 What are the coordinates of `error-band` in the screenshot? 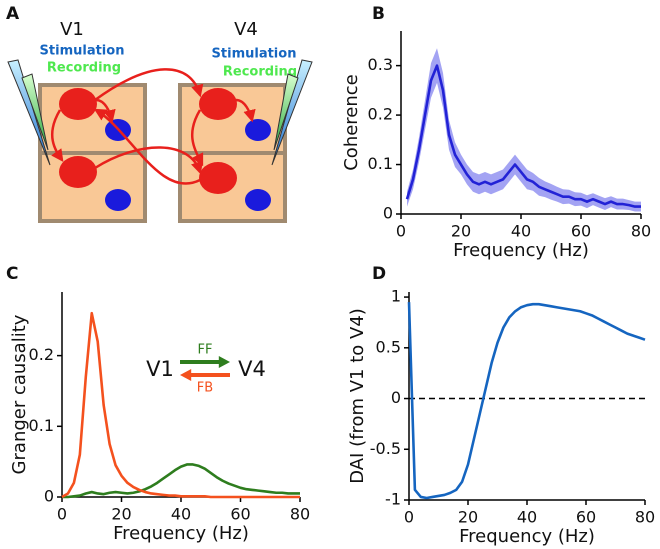 It's located at (524, 130).